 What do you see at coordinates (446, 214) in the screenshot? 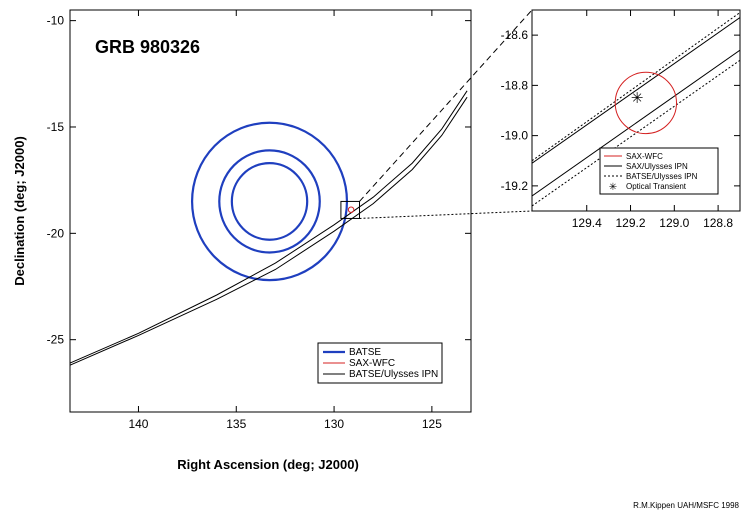
I see `zoom-connector-bottom` at bounding box center [446, 214].